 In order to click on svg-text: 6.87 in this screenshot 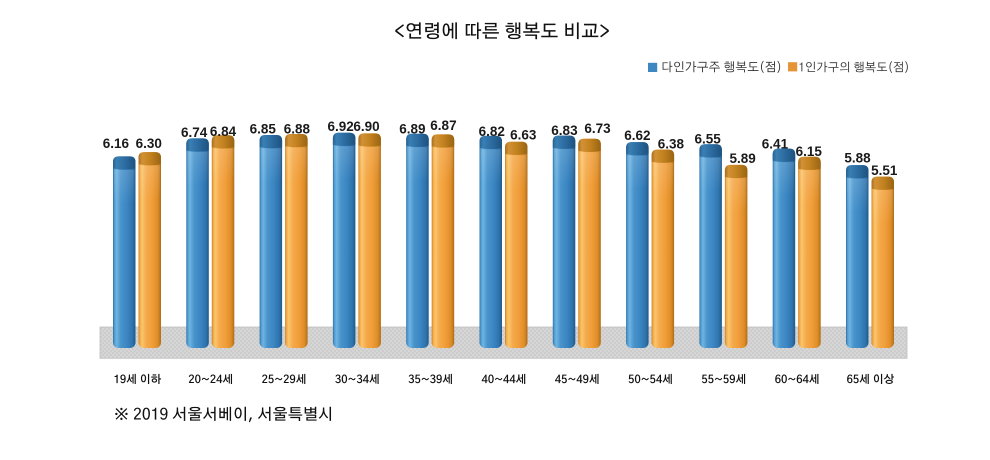, I will do `click(443, 125)`.